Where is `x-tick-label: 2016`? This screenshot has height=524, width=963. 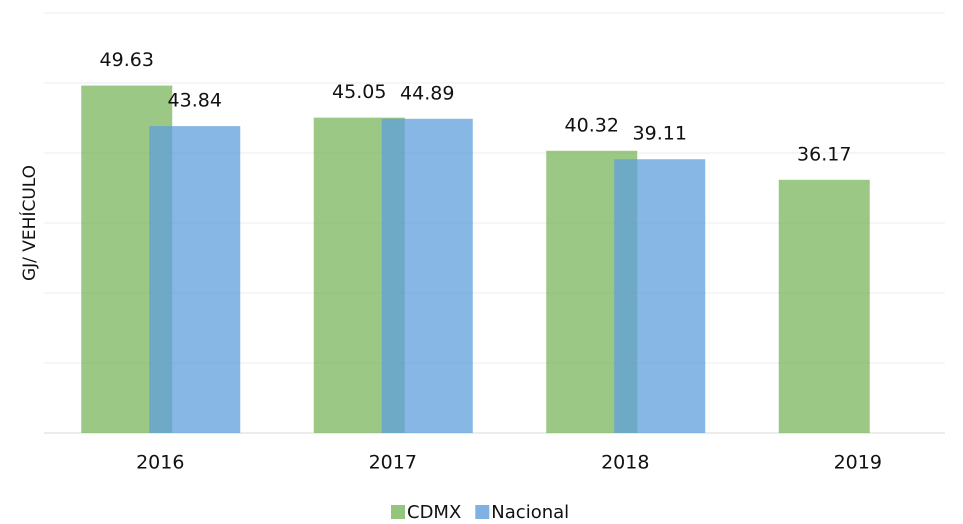
x-tick-label: 2016 is located at coordinates (160, 463).